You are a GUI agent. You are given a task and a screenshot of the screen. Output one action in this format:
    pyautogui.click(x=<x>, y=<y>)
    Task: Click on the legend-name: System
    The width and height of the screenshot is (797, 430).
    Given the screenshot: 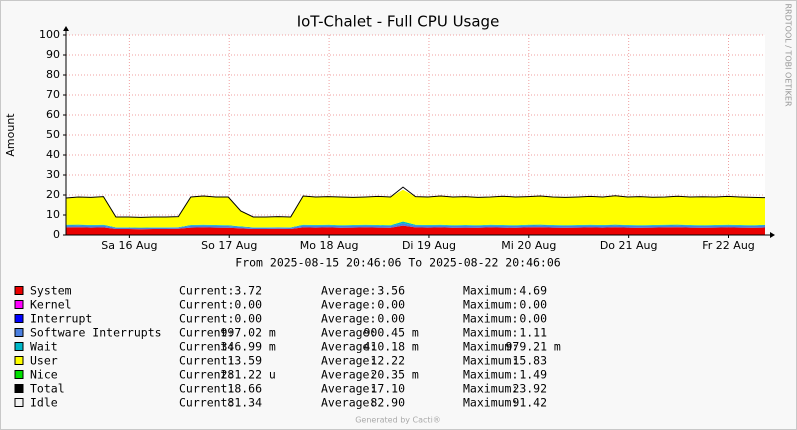 What is the action you would take?
    pyautogui.click(x=51, y=291)
    